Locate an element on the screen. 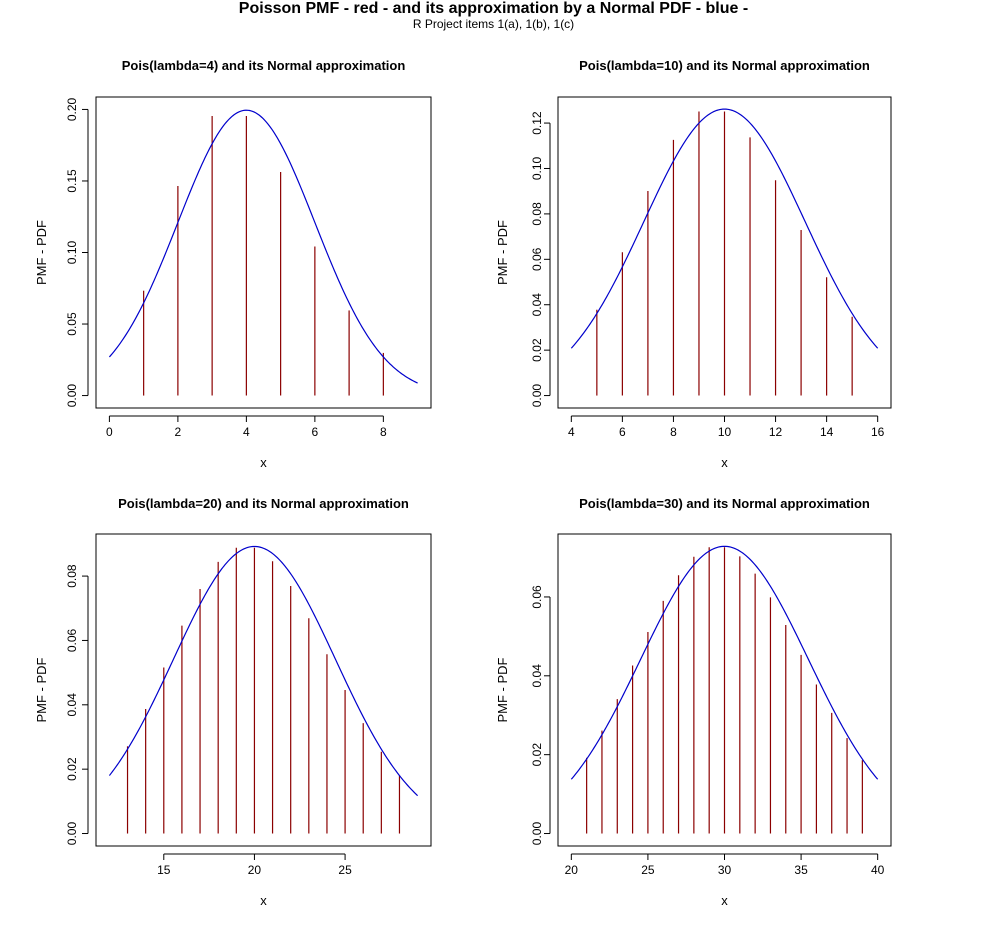 Image resolution: width=987 pixels, height=940 pixels. y-tick-label: 0.05 is located at coordinates (72, 324).